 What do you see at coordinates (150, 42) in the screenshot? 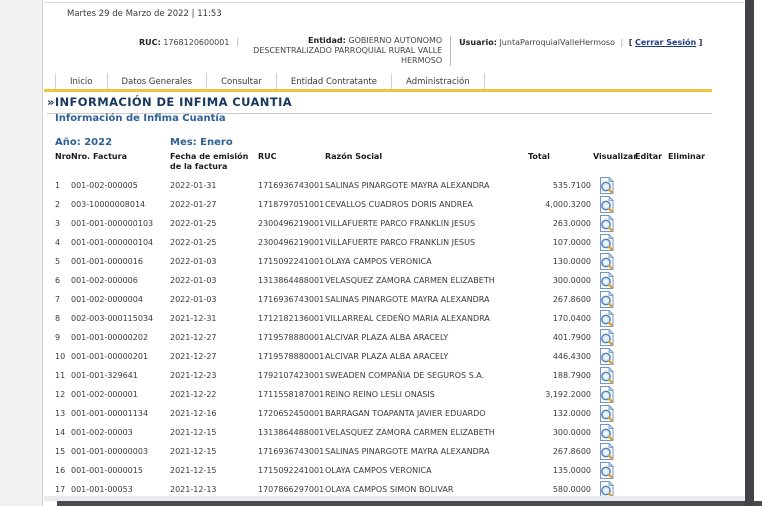
I see `ruc-label: RUC:` at bounding box center [150, 42].